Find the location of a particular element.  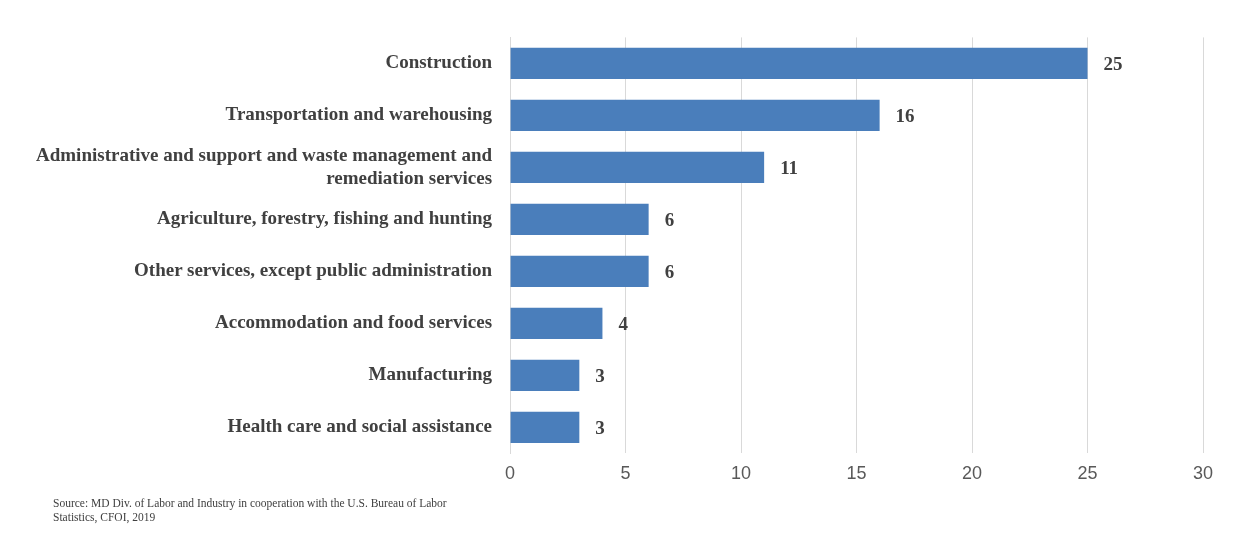

x-tick-label: 25 is located at coordinates (1087, 473).